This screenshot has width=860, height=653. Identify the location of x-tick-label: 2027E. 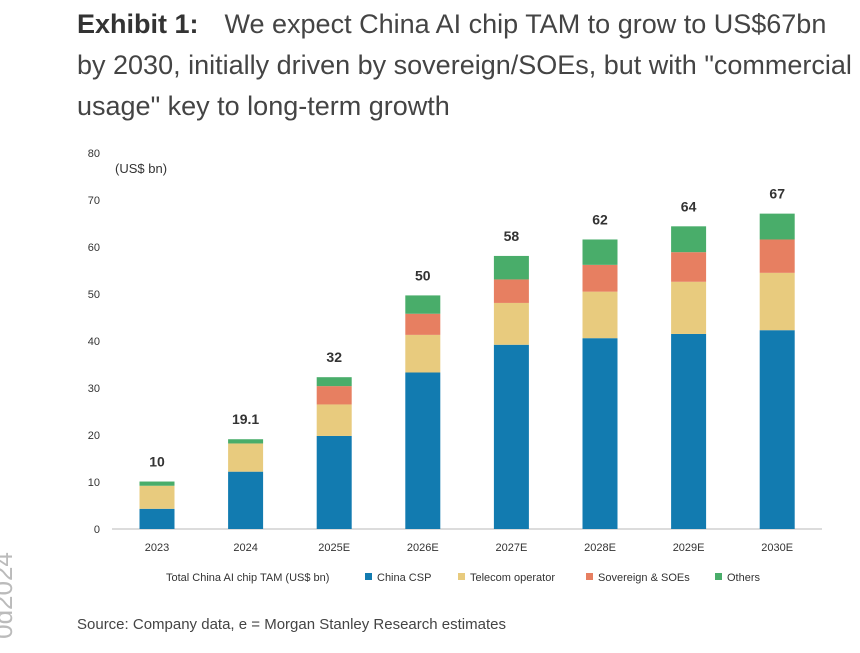
(511, 548).